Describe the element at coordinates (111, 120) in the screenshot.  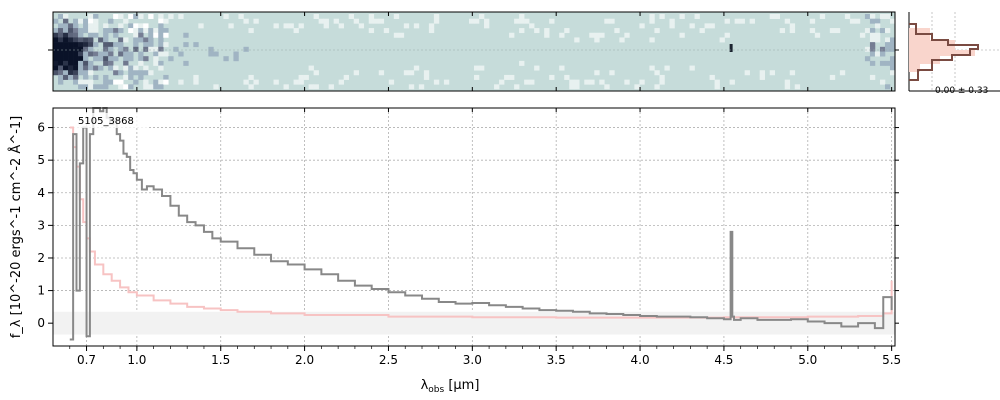
I see `object-label-box` at that location.